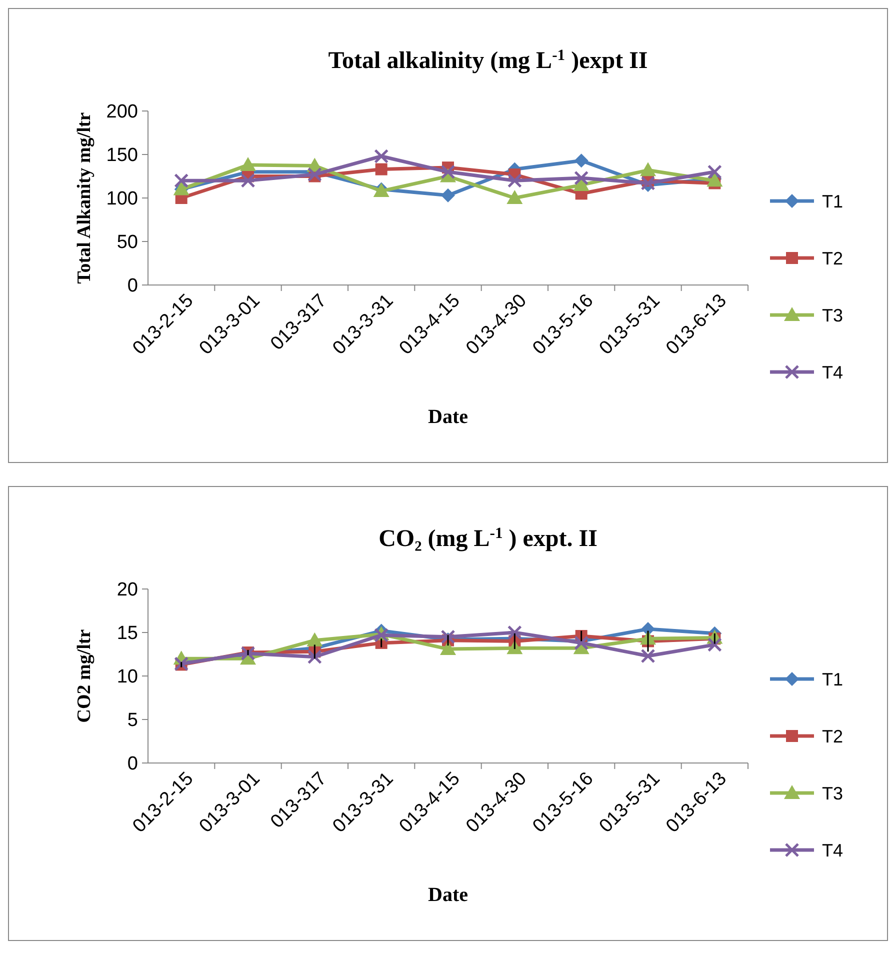 The height and width of the screenshot is (955, 889). I want to click on y-tick-label: 150, so click(122, 155).